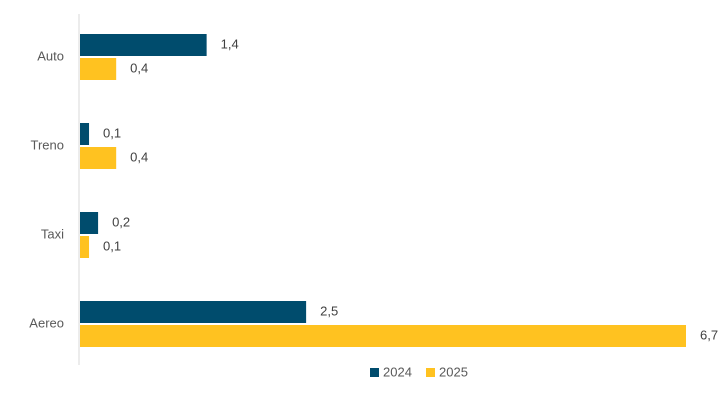 The image size is (721, 406). Describe the element at coordinates (121, 221) in the screenshot. I see `data-label-taxi-2024: 0,2` at that location.